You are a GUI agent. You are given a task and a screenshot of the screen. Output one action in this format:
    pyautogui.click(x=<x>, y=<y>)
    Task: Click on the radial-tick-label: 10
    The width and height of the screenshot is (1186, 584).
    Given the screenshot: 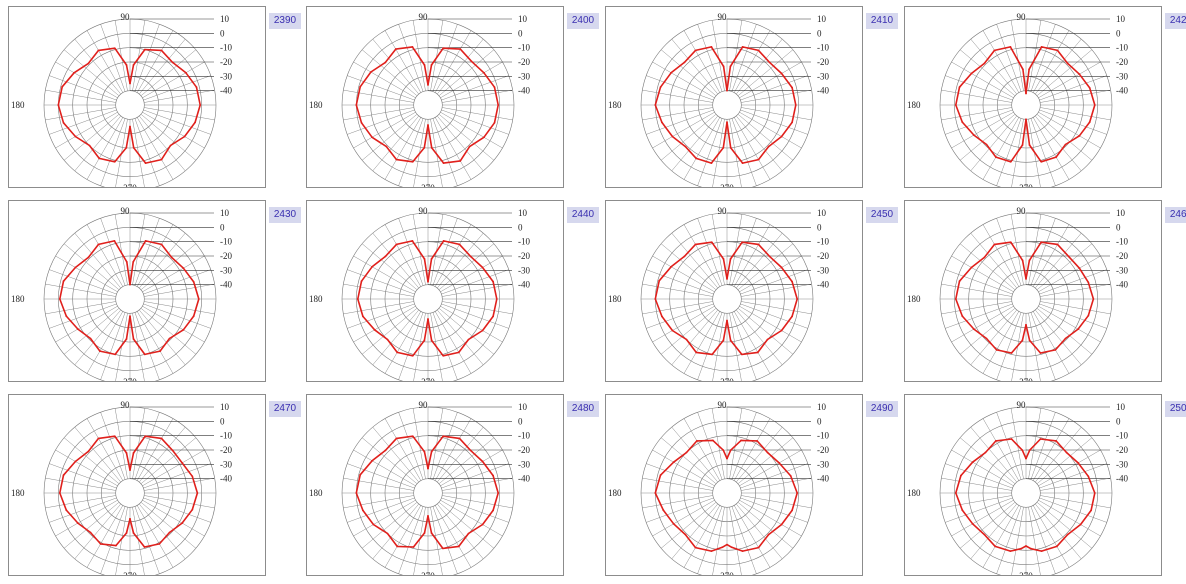 What is the action you would take?
    pyautogui.click(x=225, y=19)
    